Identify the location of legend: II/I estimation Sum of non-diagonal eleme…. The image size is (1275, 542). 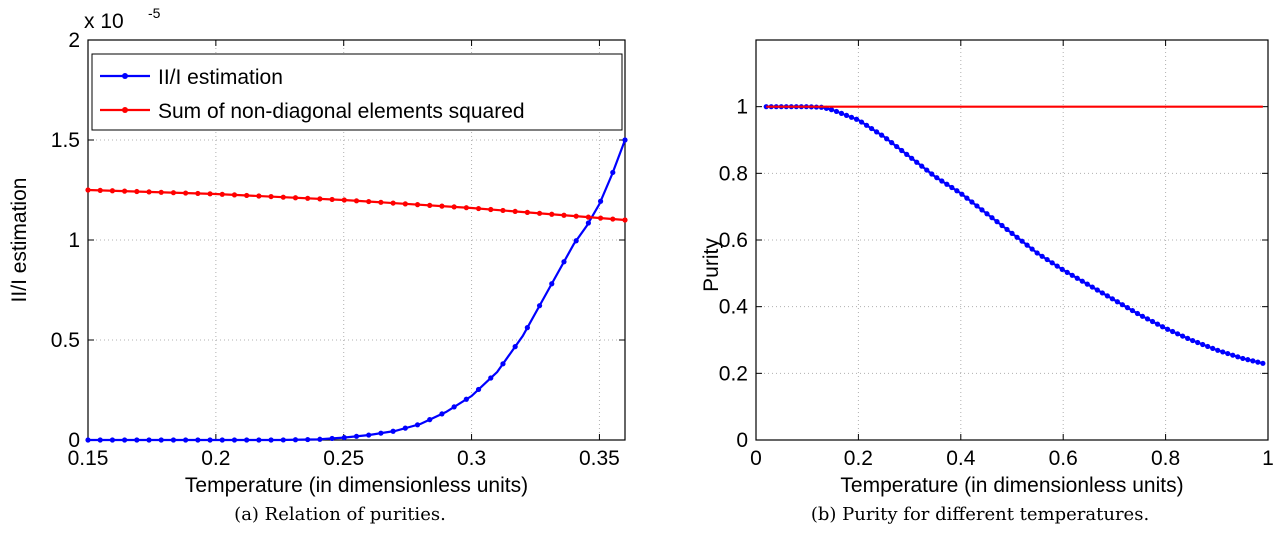
(357, 92).